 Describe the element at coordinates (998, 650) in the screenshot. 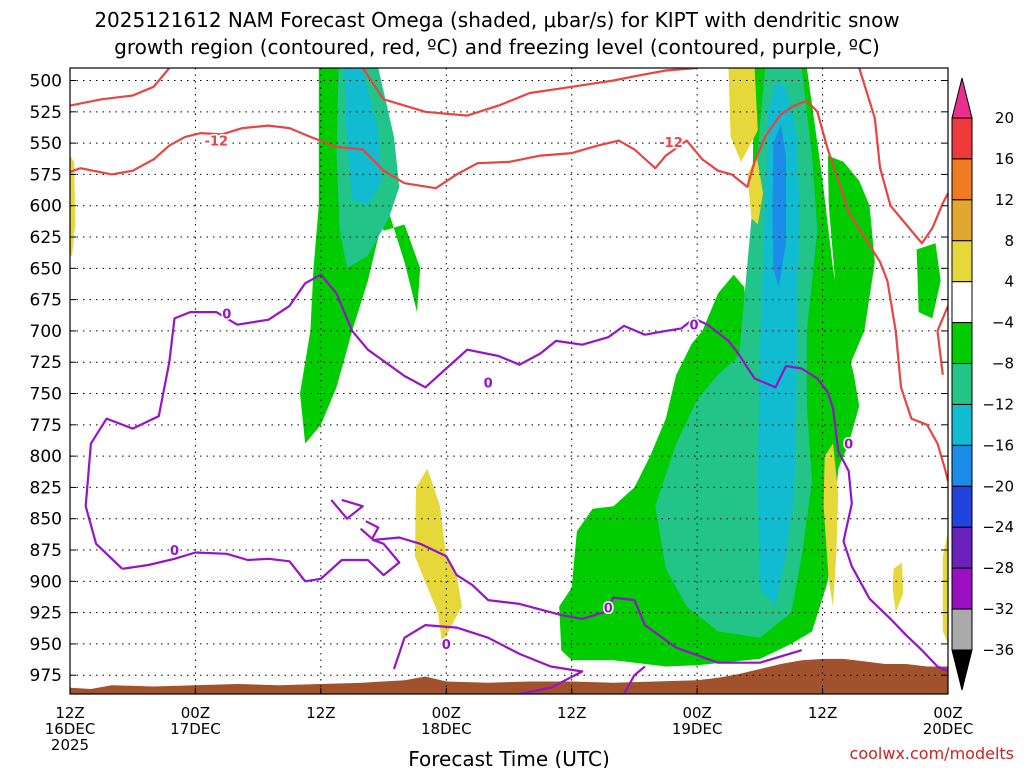

I see `colorbar-label-13: −36` at that location.